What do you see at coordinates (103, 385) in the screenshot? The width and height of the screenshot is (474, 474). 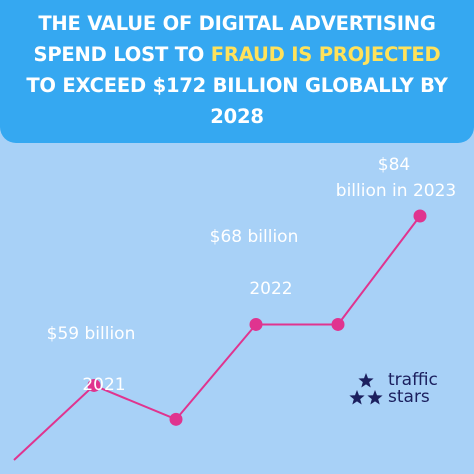 I see `label-2021-year: 2021` at bounding box center [103, 385].